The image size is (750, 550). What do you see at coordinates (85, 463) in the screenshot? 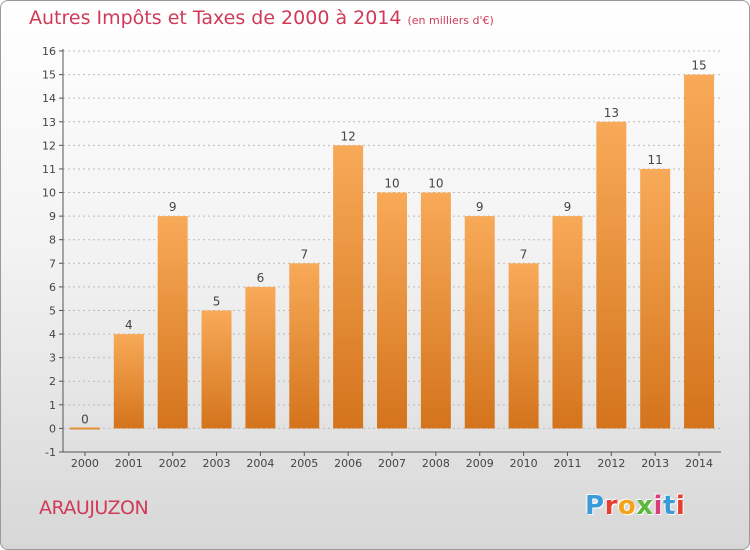
I see `x-tick-label: 2000` at bounding box center [85, 463].